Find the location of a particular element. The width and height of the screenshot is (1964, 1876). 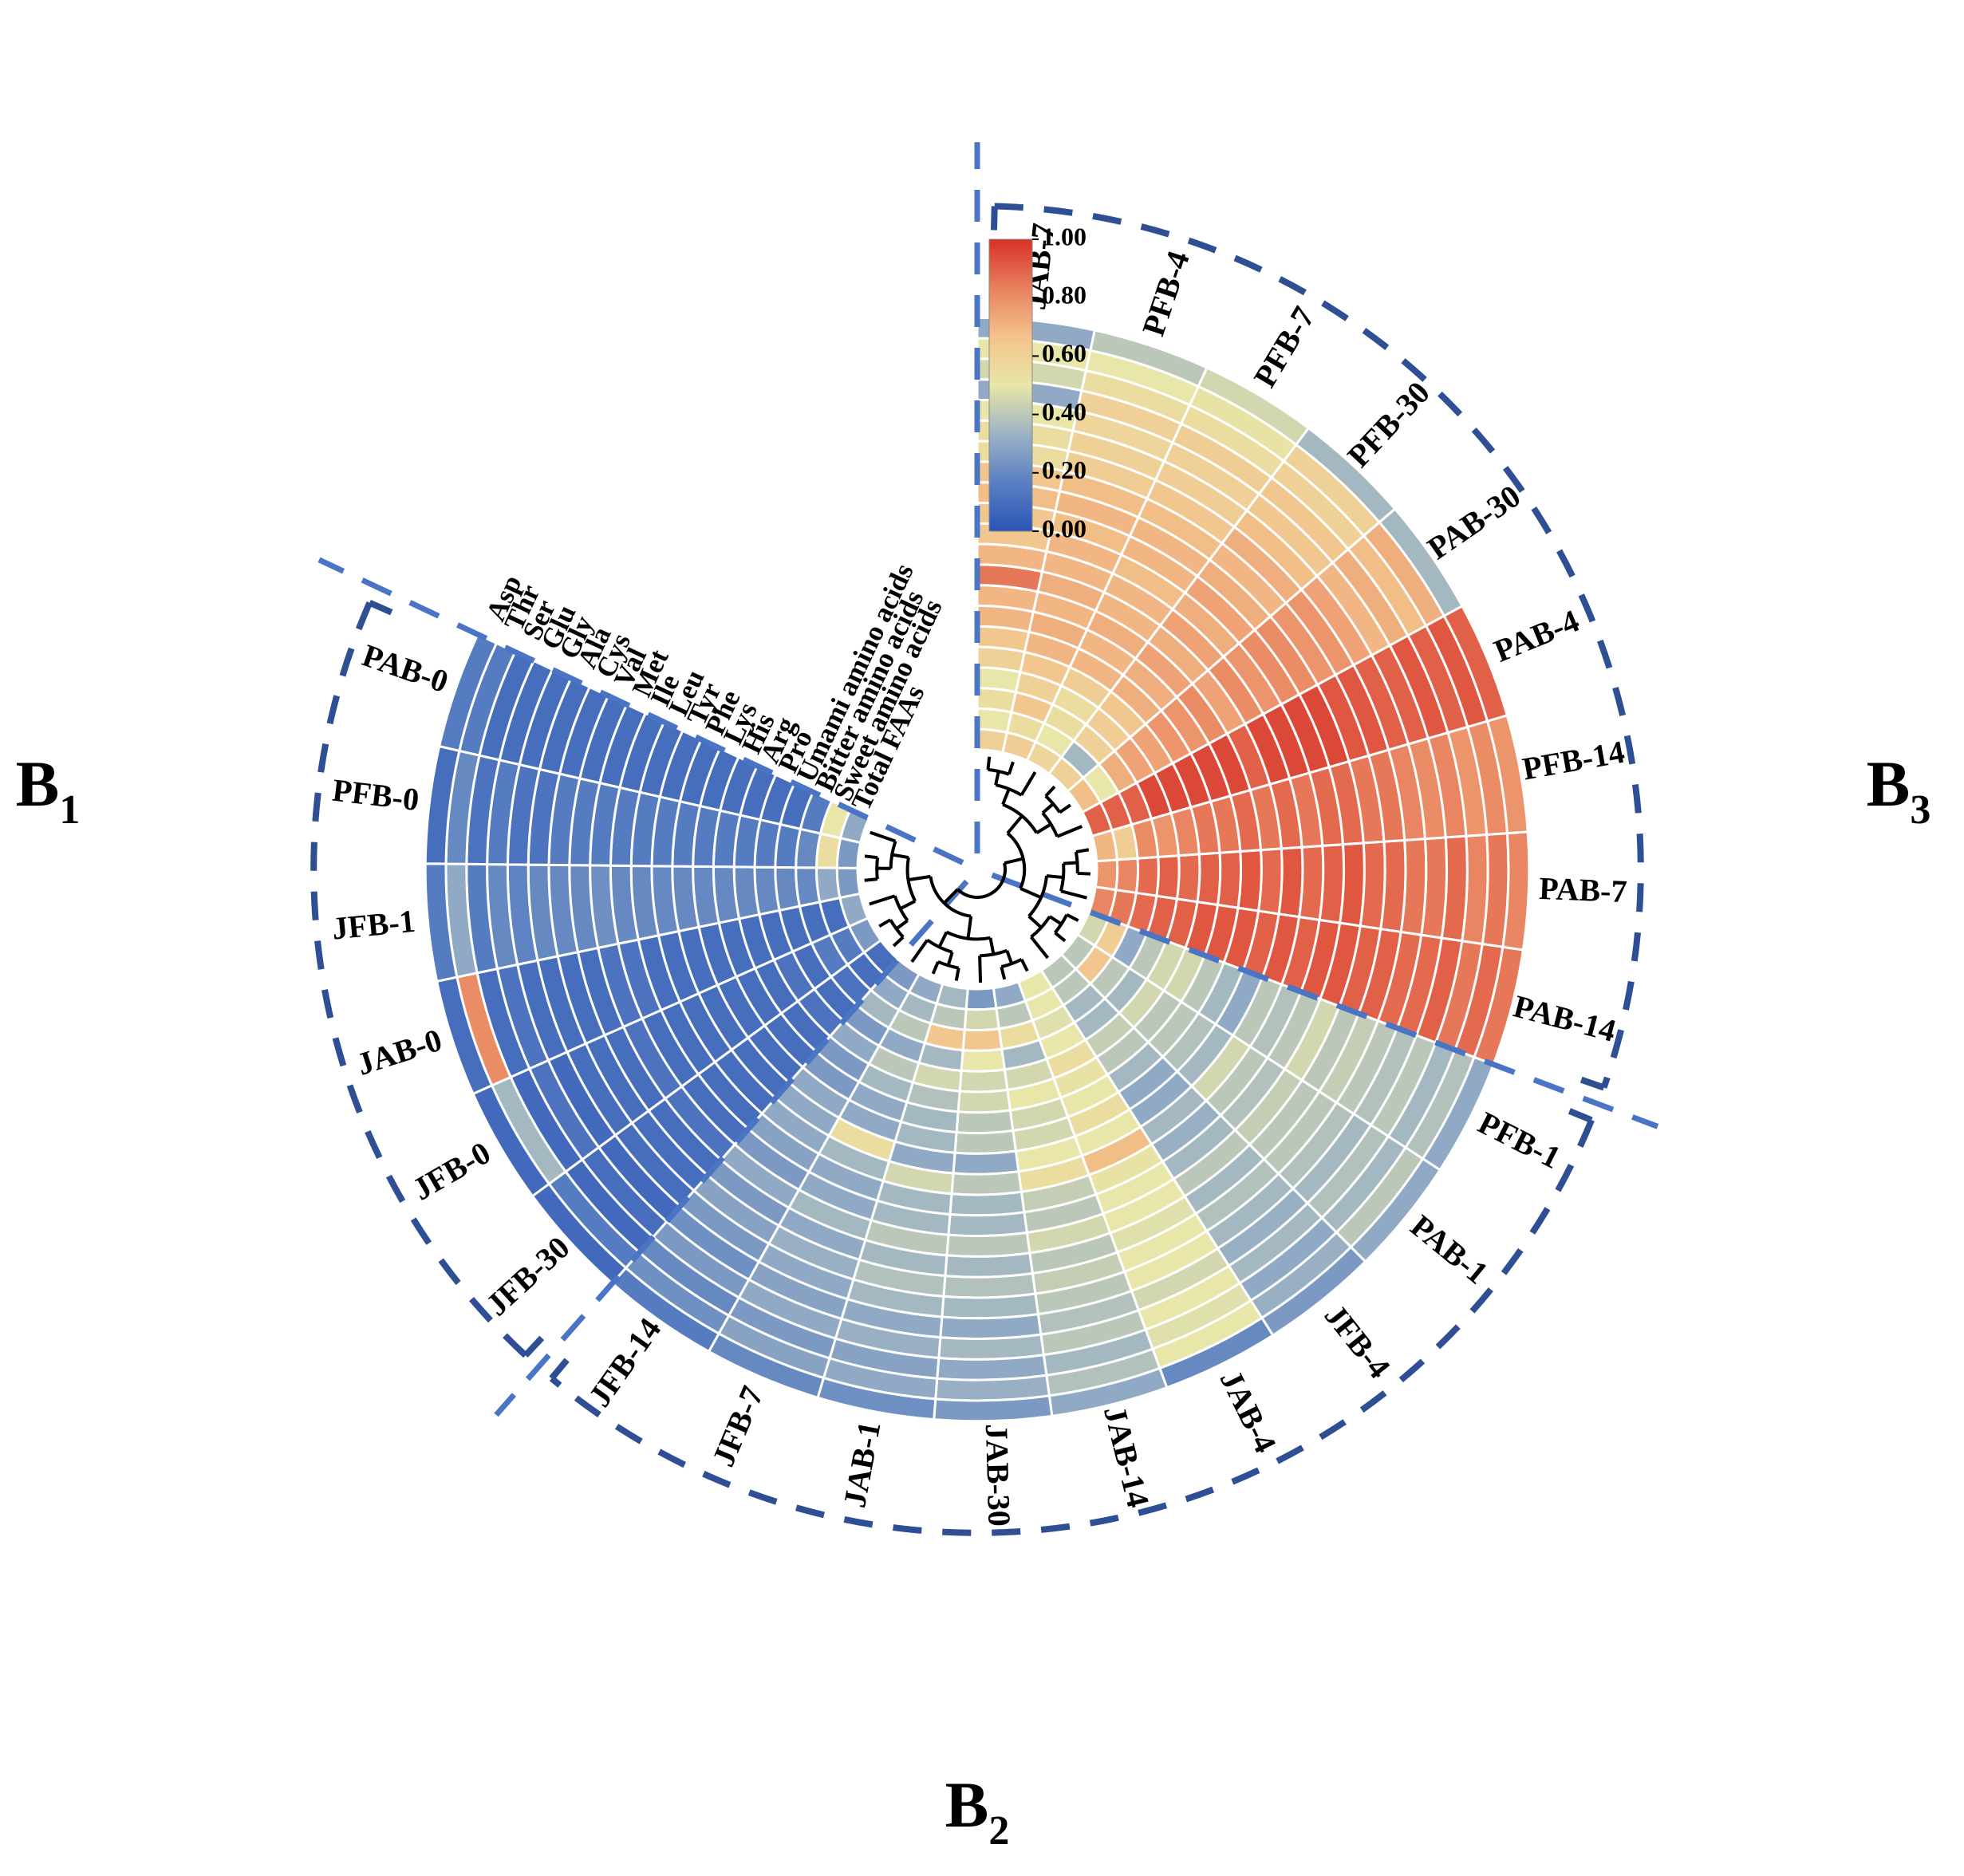

sample-label: JFB-14 is located at coordinates (625, 1362).